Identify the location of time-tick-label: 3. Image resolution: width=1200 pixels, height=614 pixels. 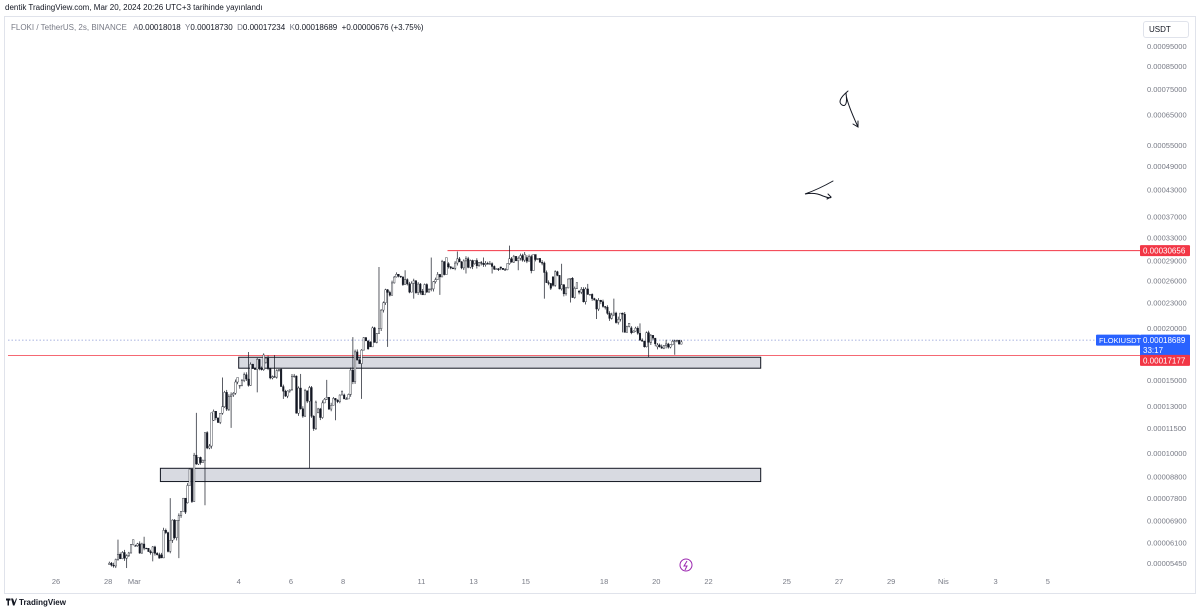
(996, 581).